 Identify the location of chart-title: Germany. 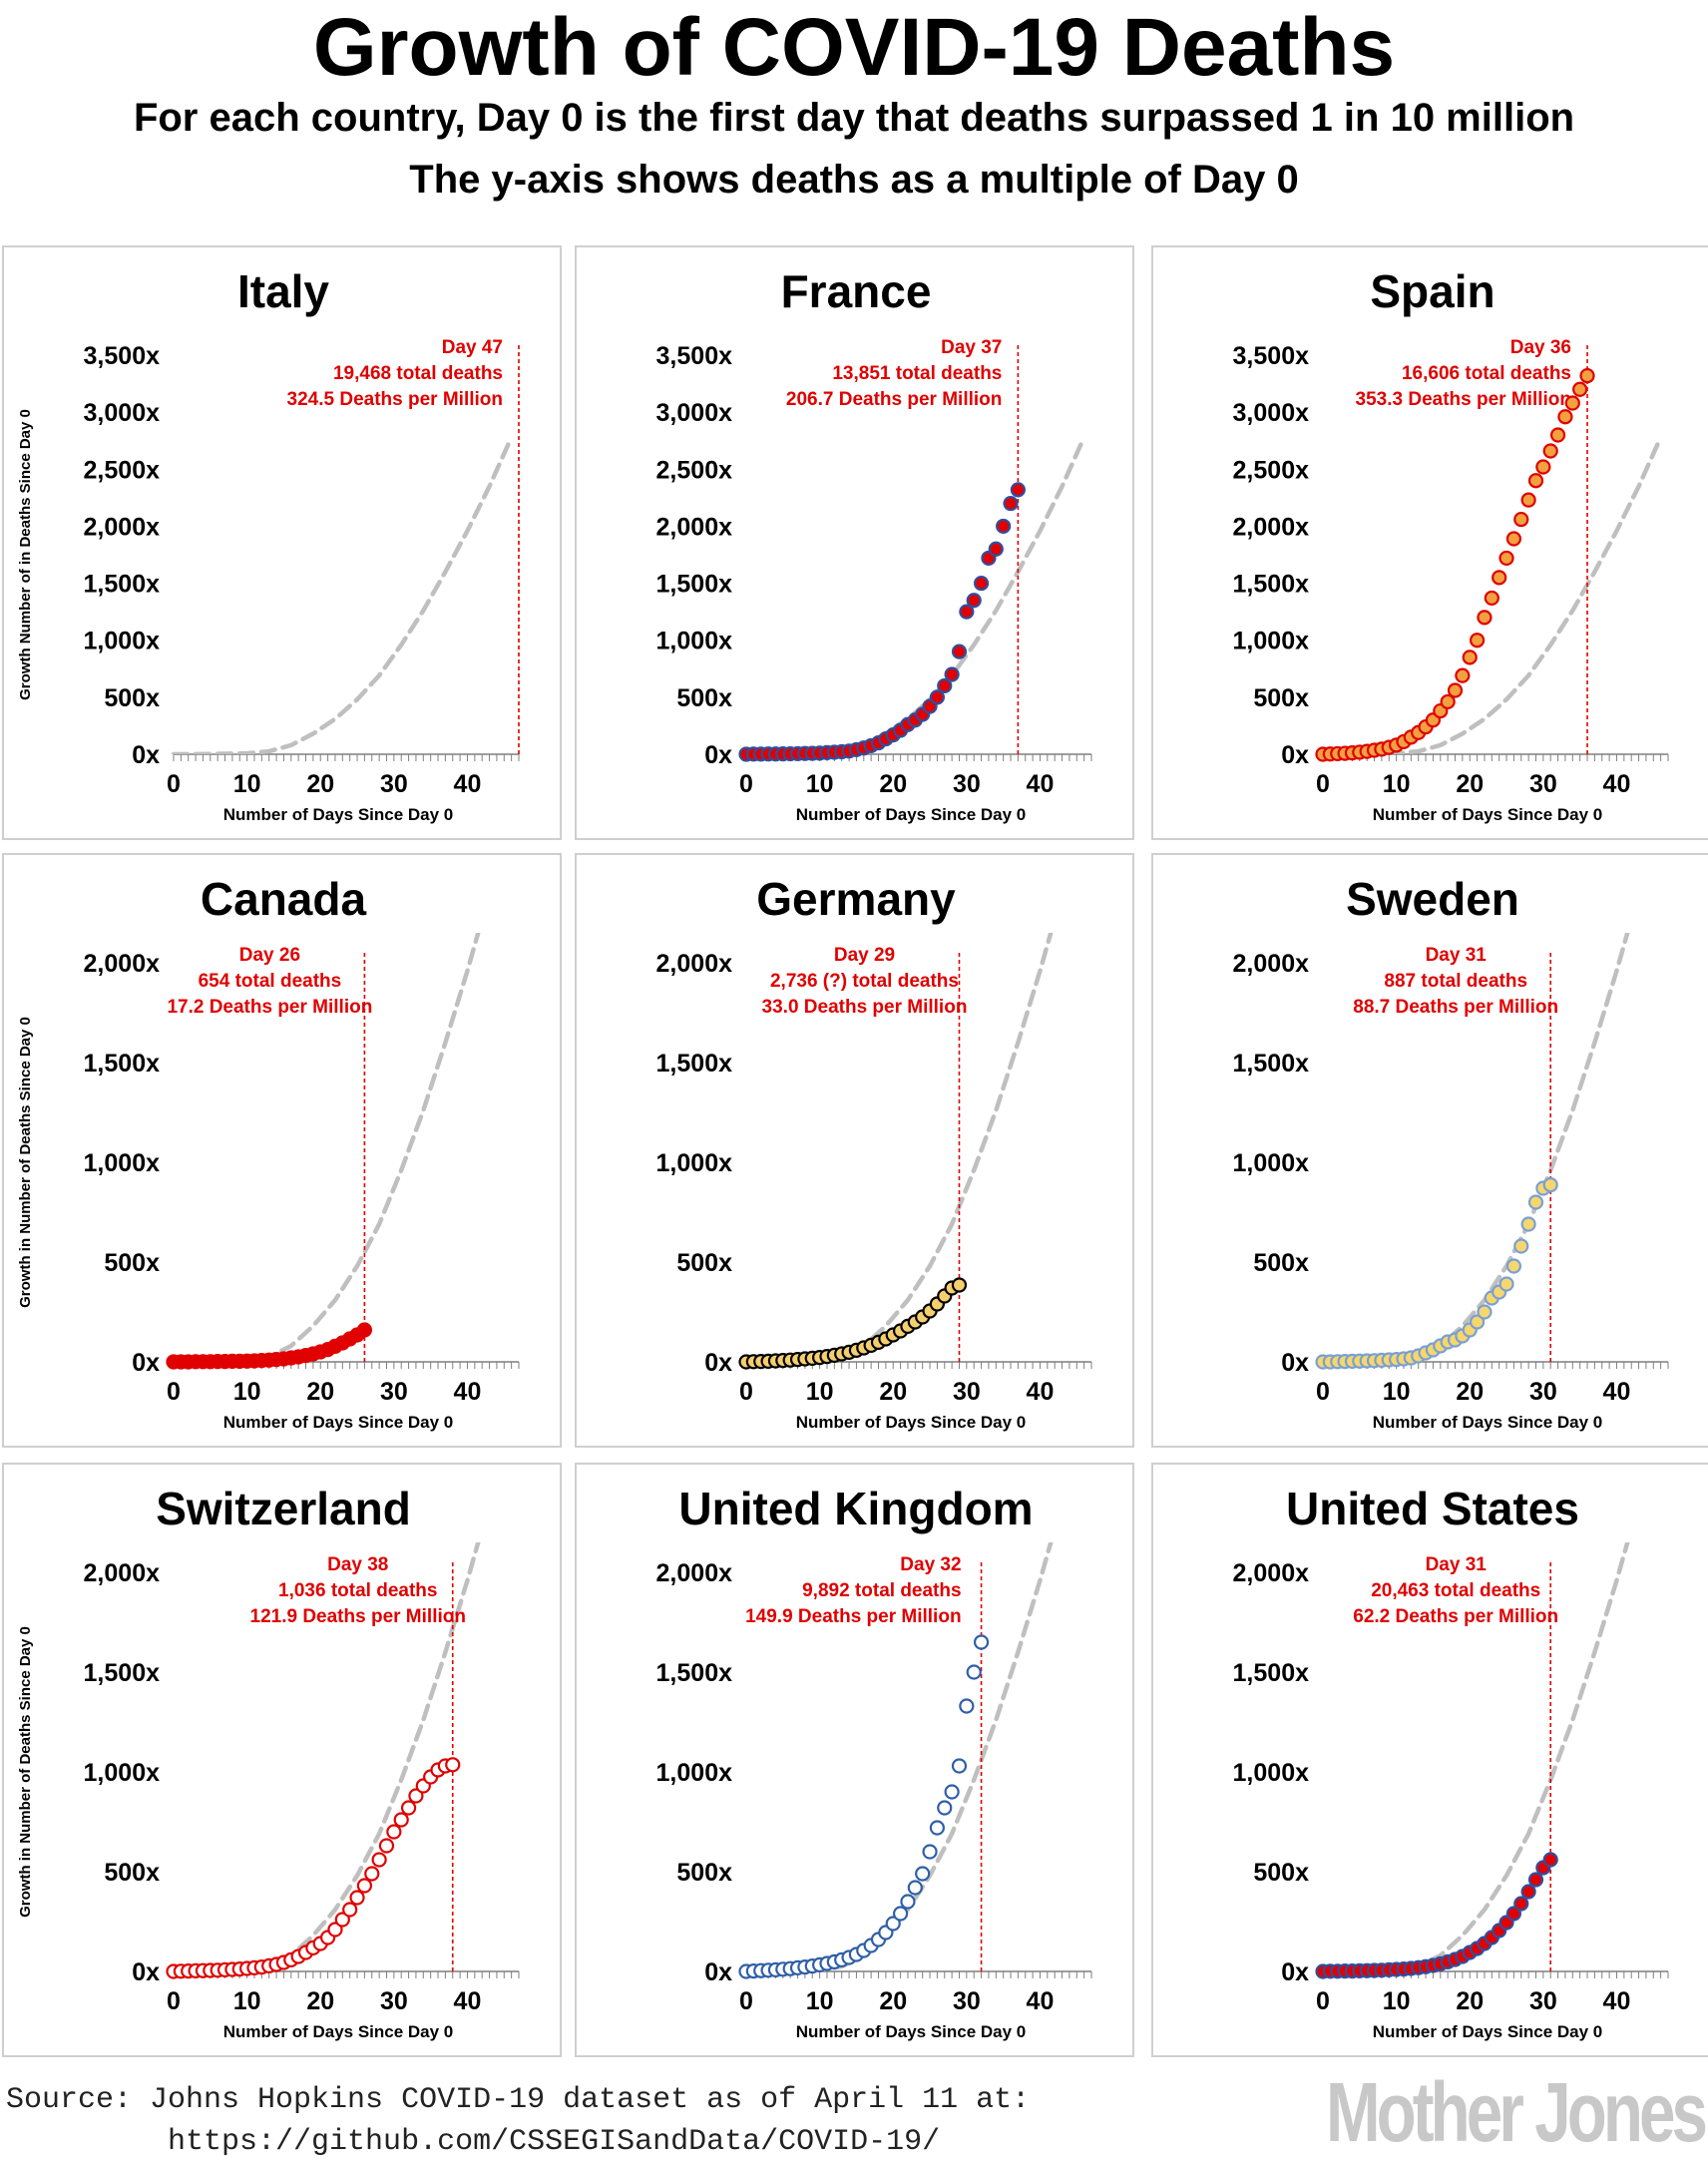
(856, 899).